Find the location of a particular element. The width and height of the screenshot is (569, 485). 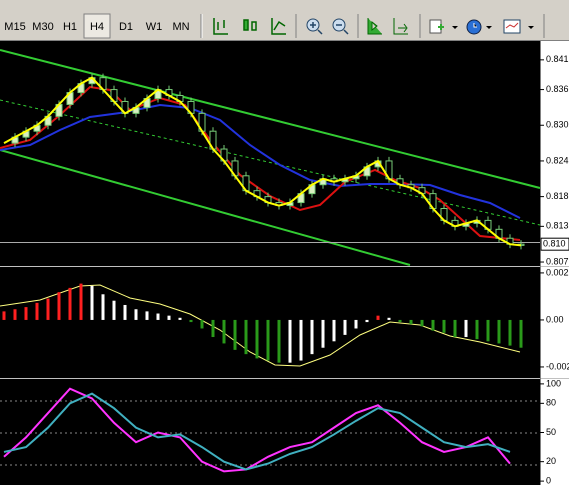

y-tick-label: 0.00 is located at coordinates (555, 319).